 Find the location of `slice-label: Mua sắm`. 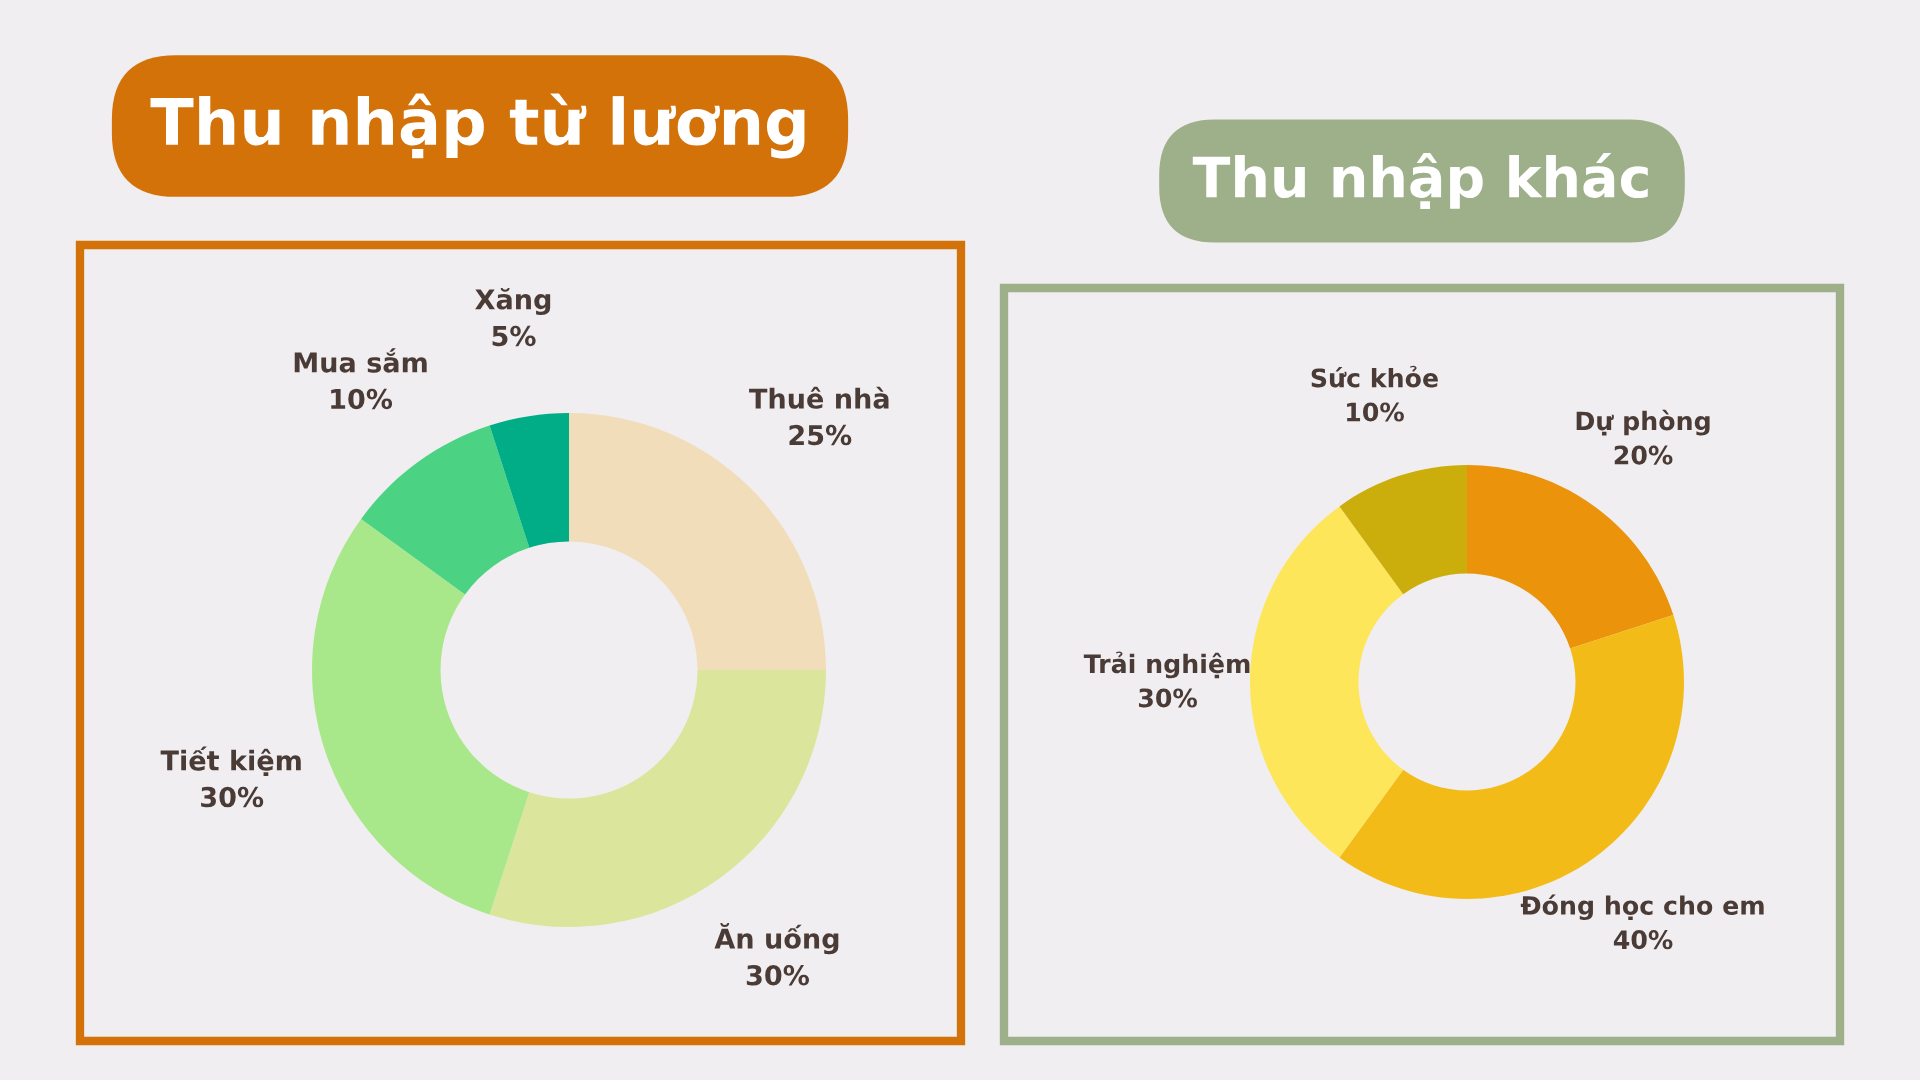

slice-label: Mua sắm is located at coordinates (360, 360).